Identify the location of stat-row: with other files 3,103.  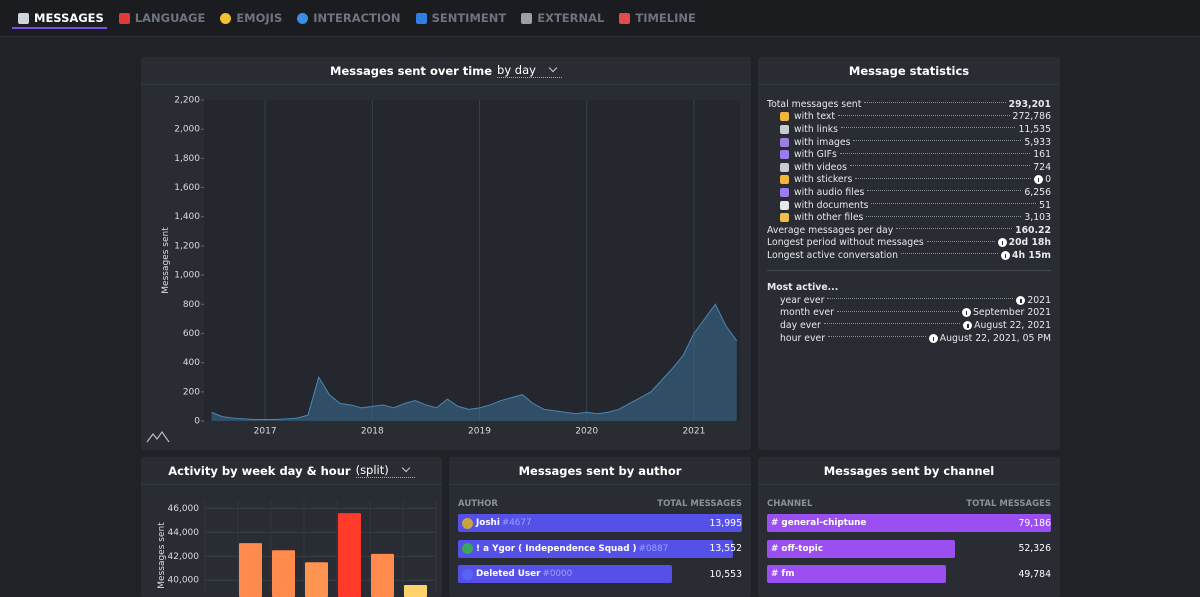
(909, 217).